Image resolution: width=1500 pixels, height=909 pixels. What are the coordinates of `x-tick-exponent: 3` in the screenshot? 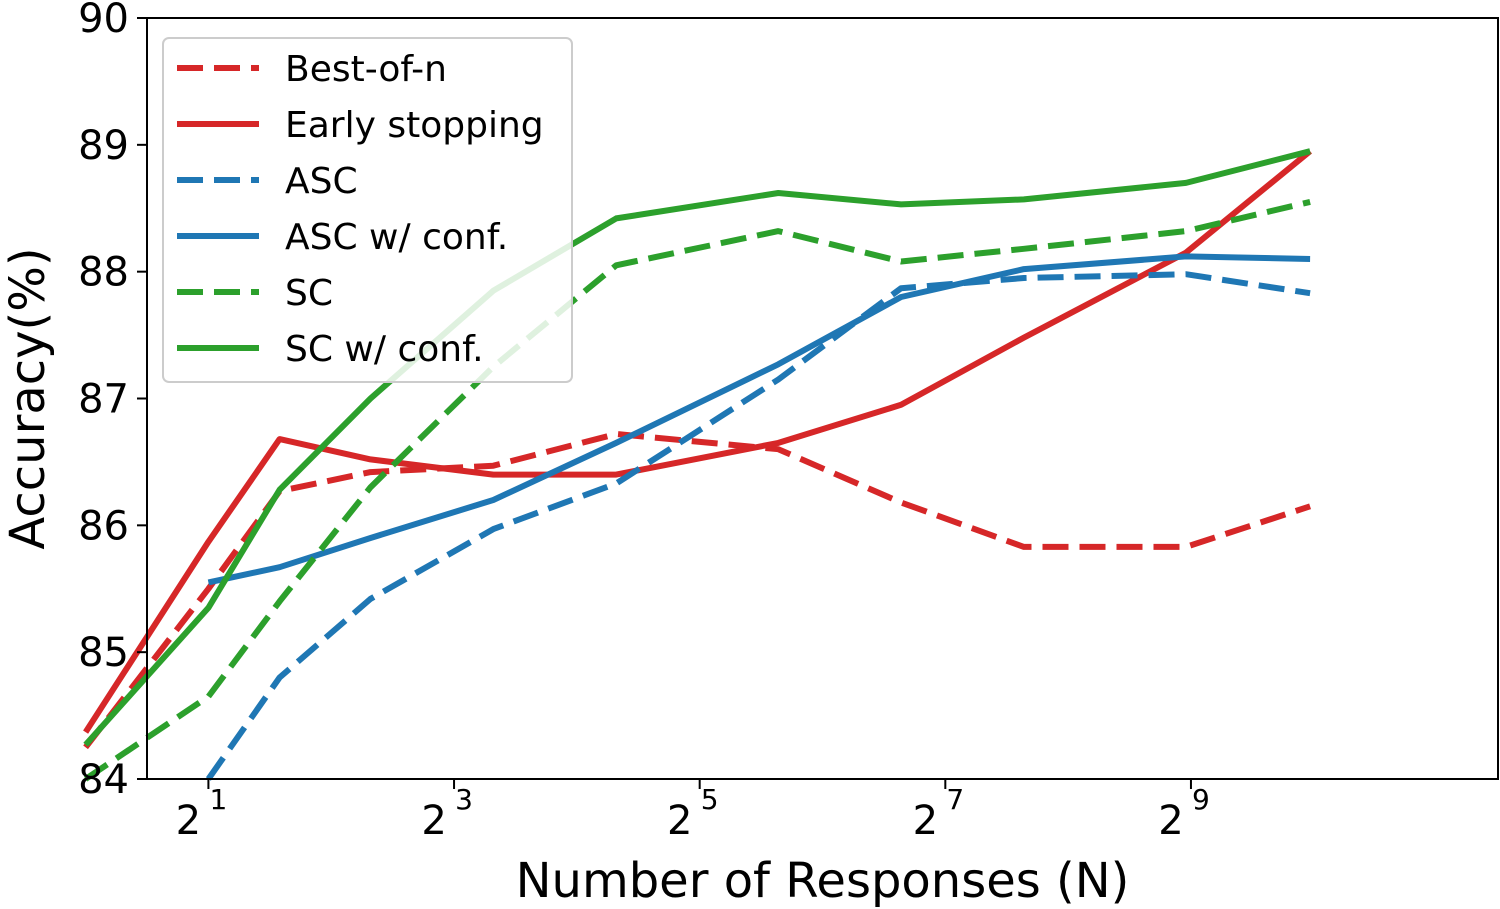 It's located at (464, 799).